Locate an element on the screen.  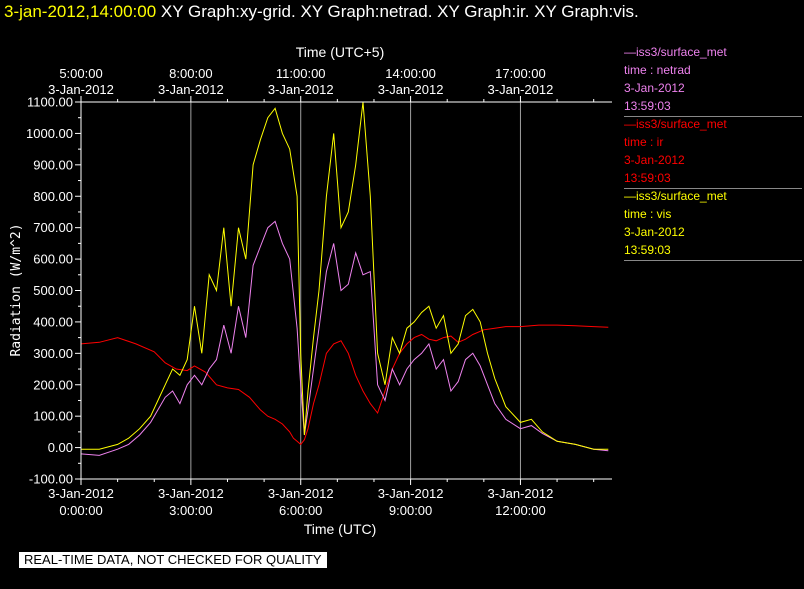
quality-disclaimer: REAL-TIME DATA, NOT CHECKED FOR QUALITY is located at coordinates (173, 560).